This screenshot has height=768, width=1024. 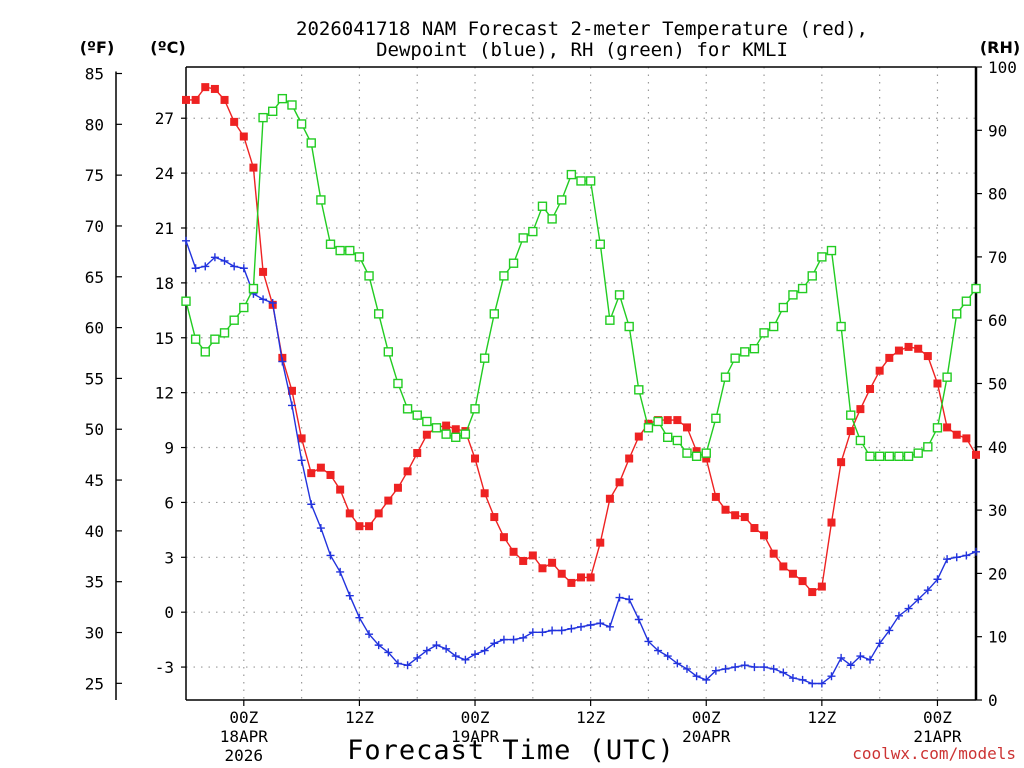 I want to click on celsius-tick-label: 15, so click(x=164, y=338).